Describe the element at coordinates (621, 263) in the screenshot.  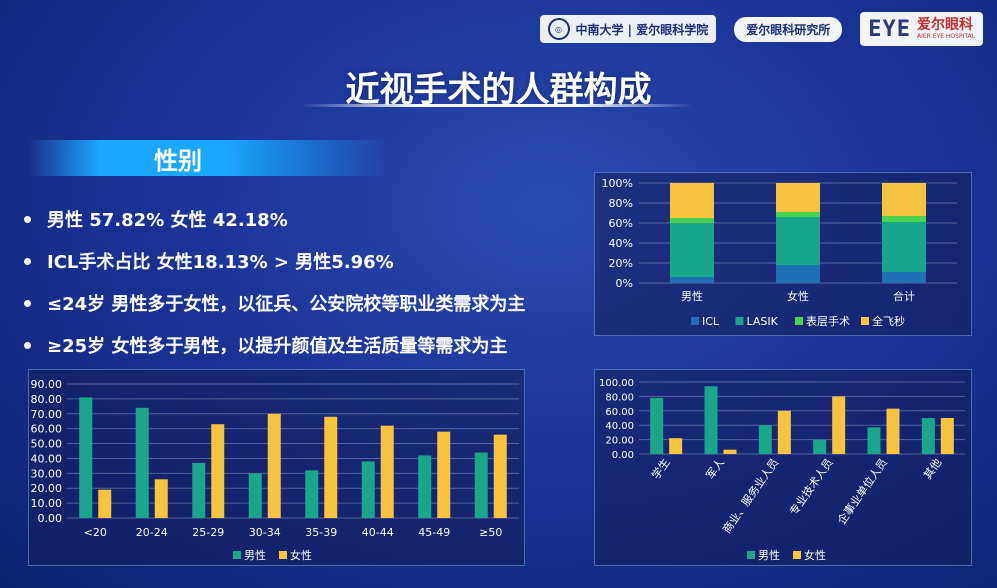
I see `y-tick-label: 20%` at that location.